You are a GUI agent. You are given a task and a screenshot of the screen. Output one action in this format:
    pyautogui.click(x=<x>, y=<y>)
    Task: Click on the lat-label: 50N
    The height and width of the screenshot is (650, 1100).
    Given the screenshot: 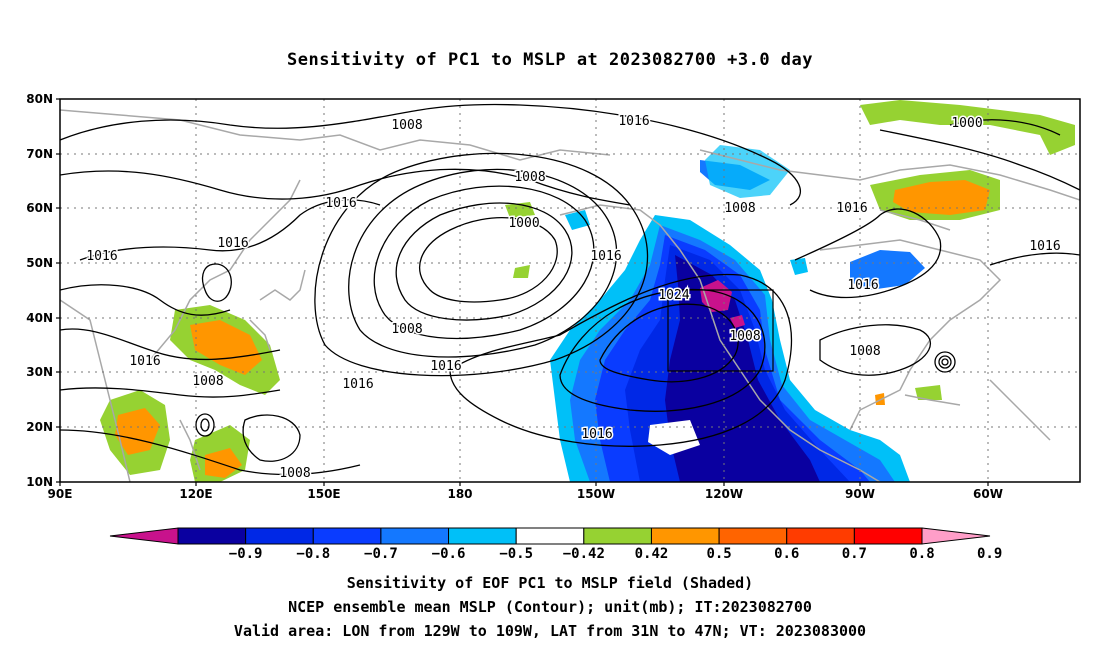 What is the action you would take?
    pyautogui.click(x=39, y=263)
    